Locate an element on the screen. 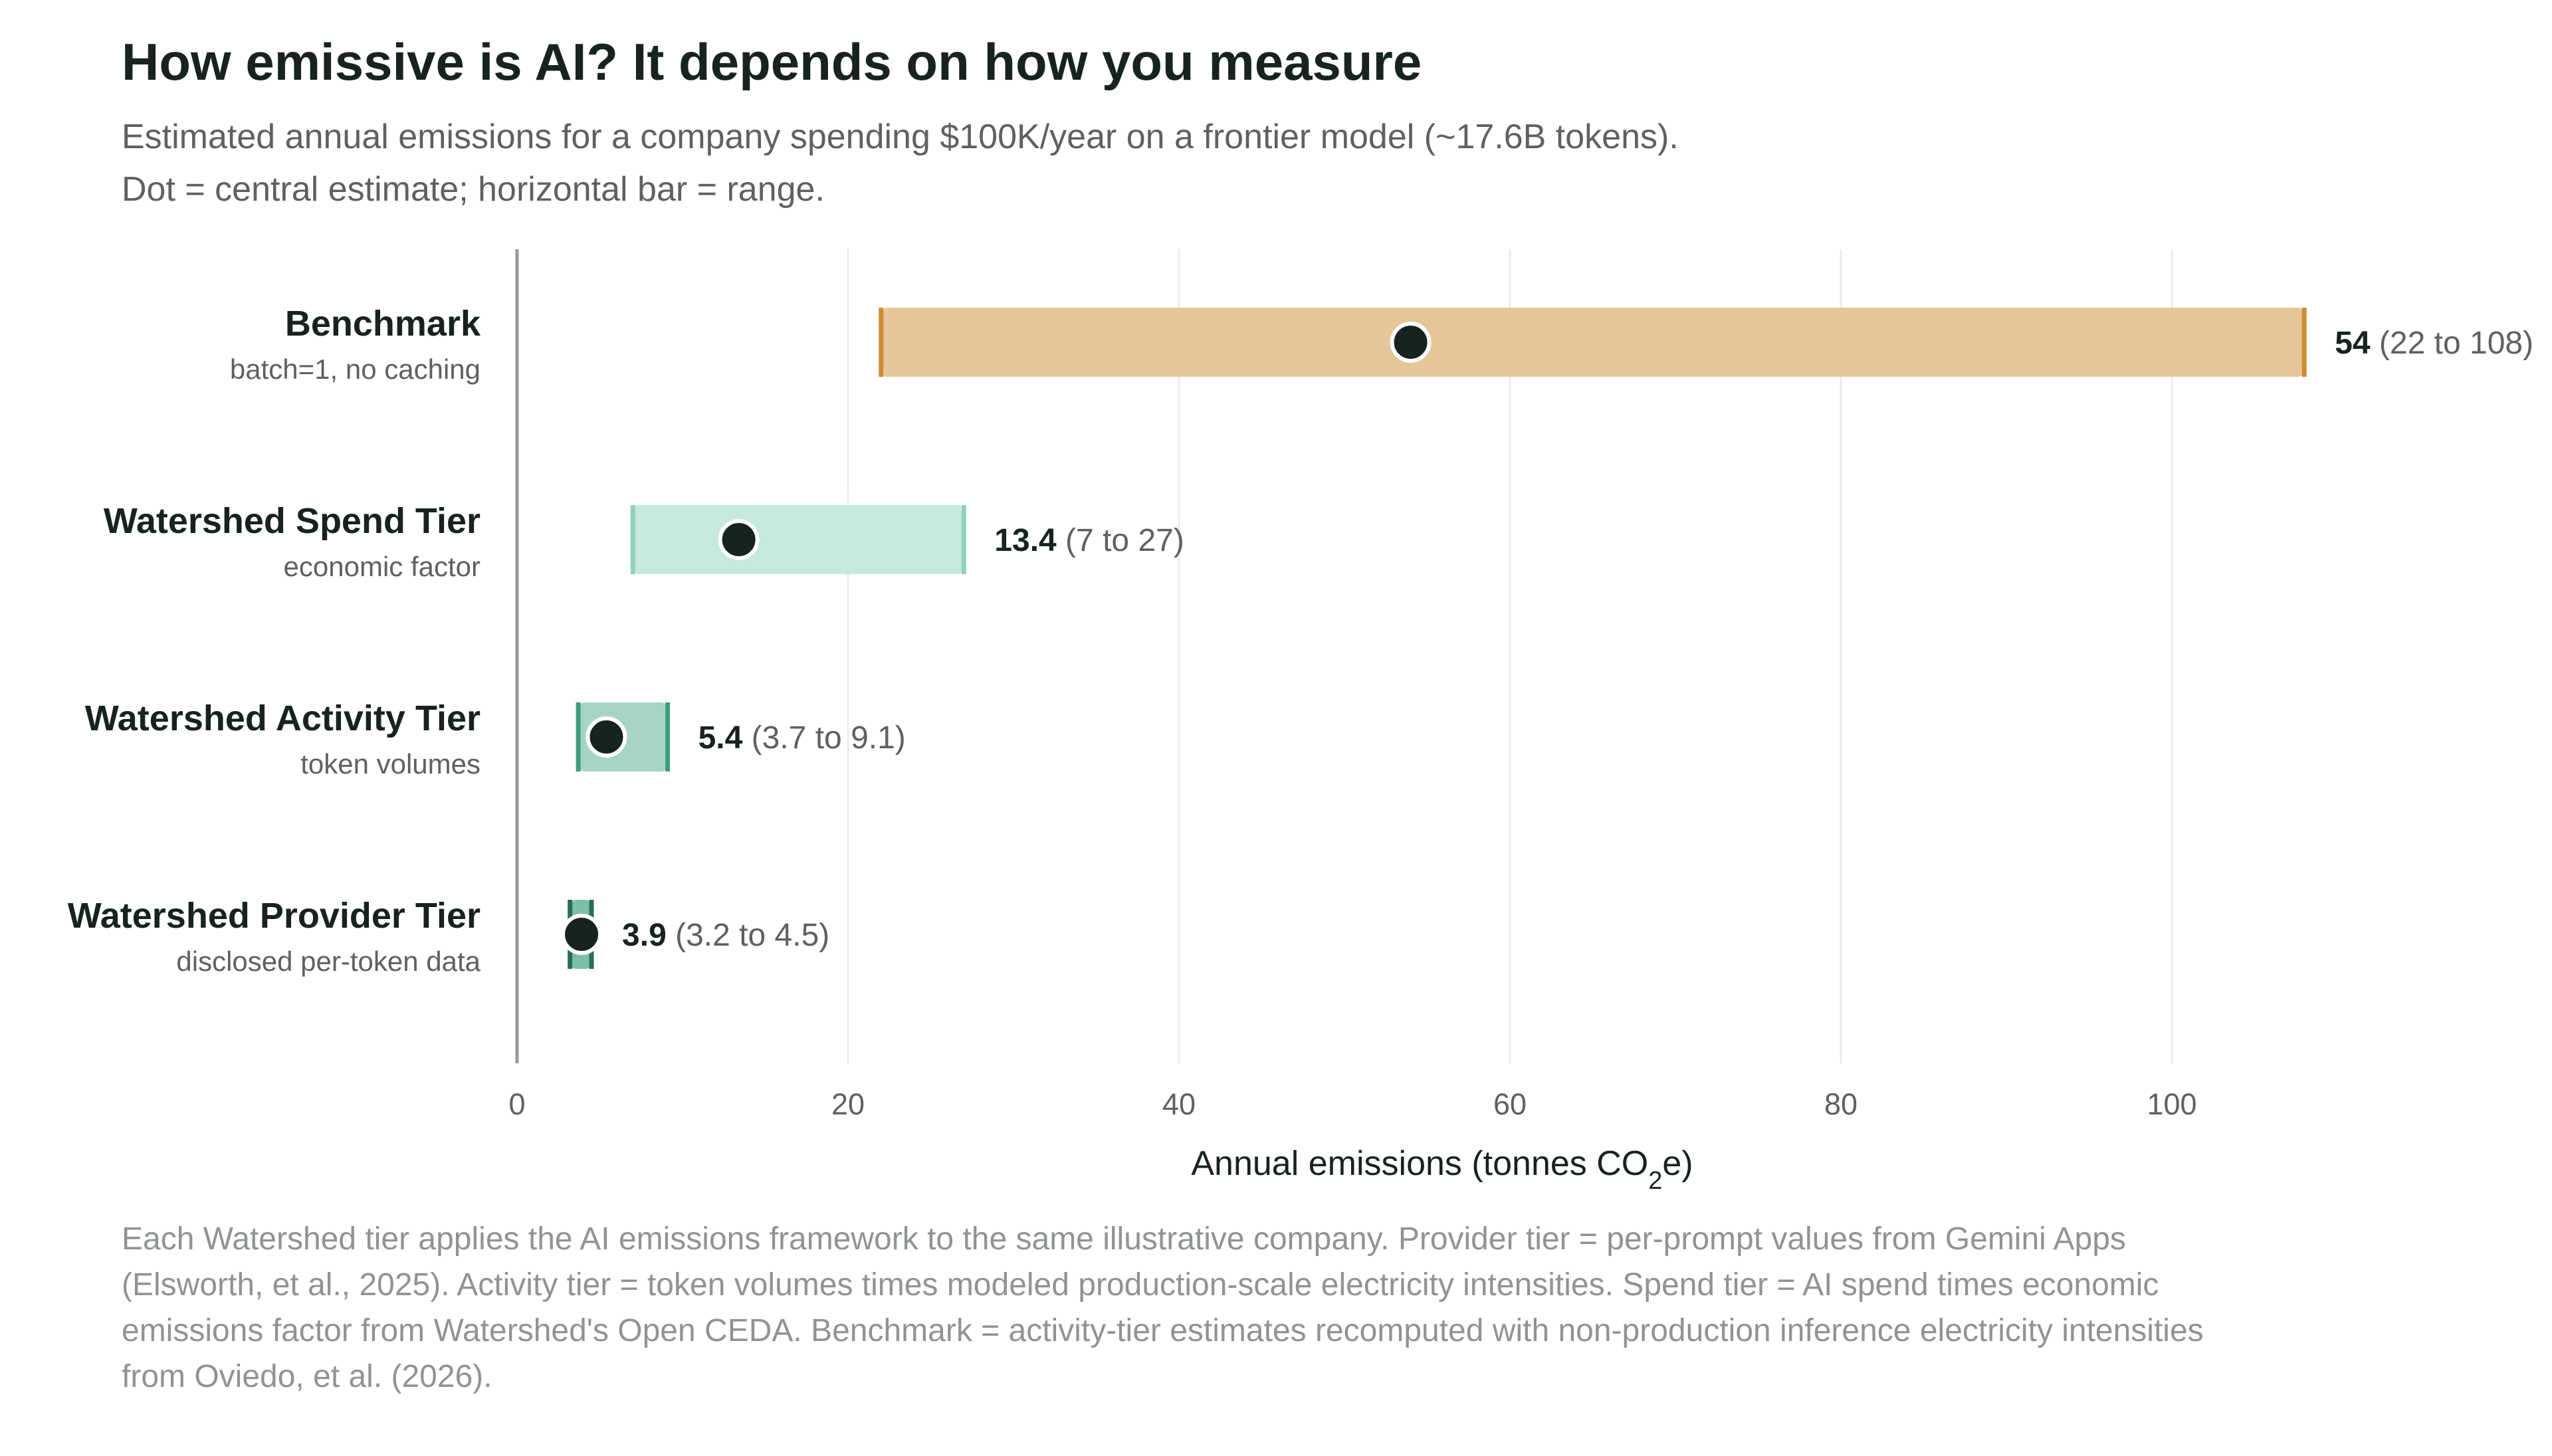  row-label-benchmark: Benchmark batch=1, no caching is located at coordinates (356, 344).